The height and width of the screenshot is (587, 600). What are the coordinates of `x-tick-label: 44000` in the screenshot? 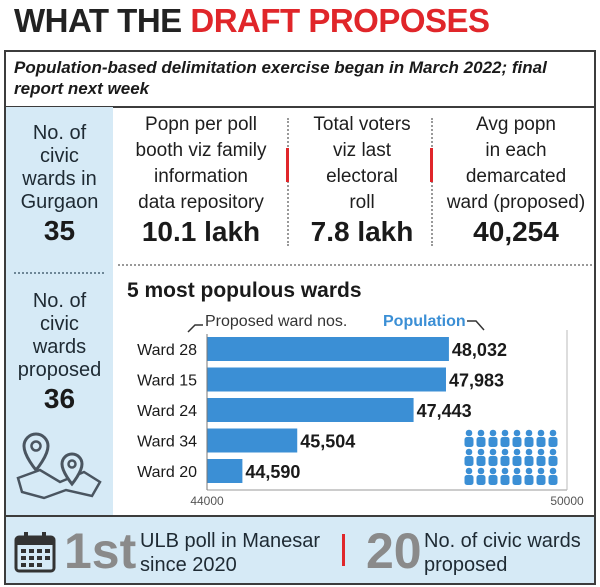 It's located at (207, 501).